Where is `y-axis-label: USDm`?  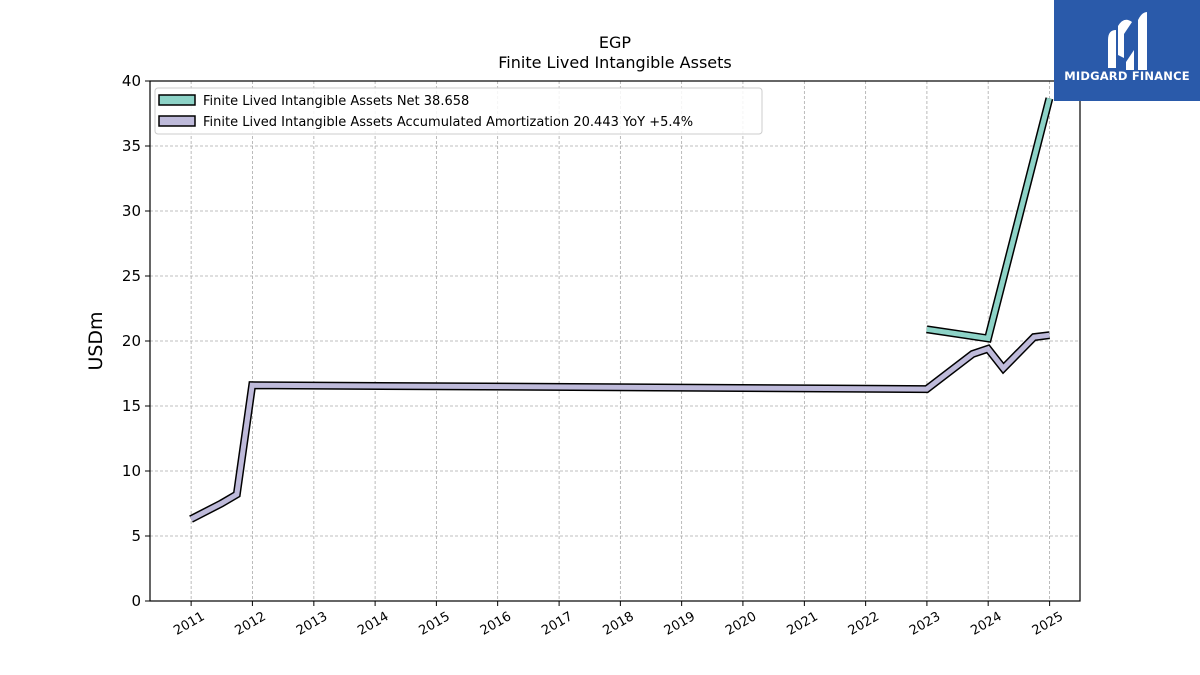 y-axis-label: USDm is located at coordinates (96, 340).